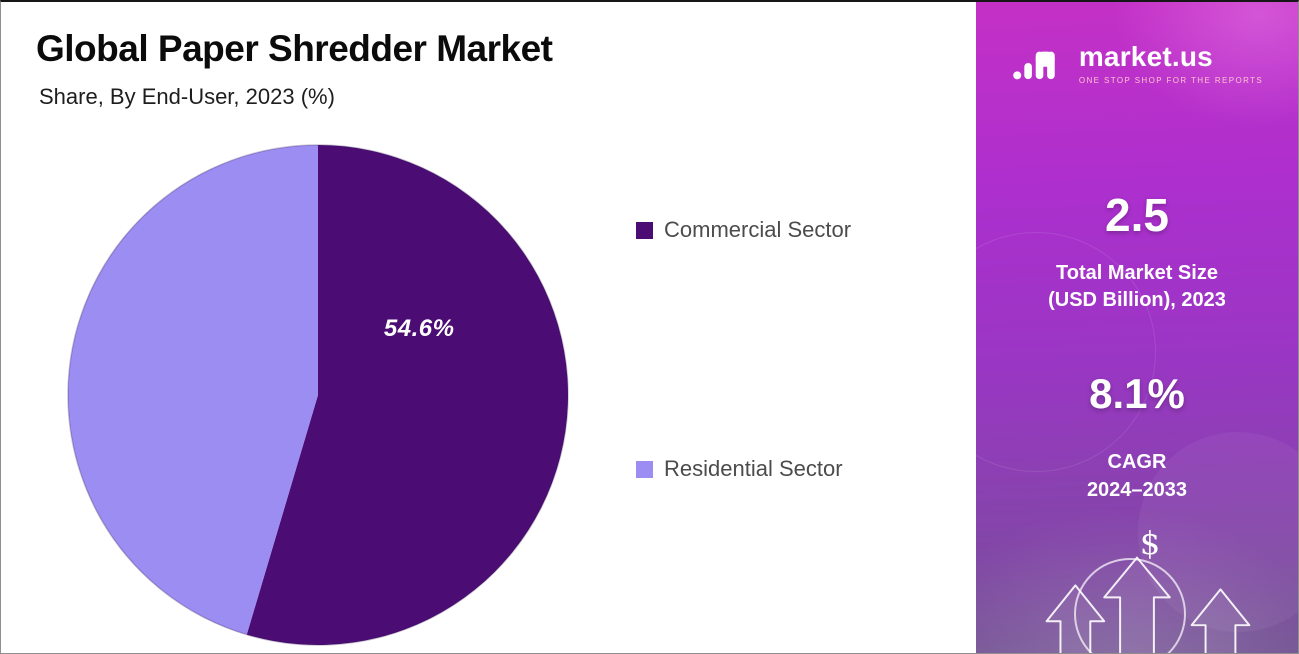  I want to click on chart-subtitle: Share, By End-User, 2023 (%), so click(187, 96).